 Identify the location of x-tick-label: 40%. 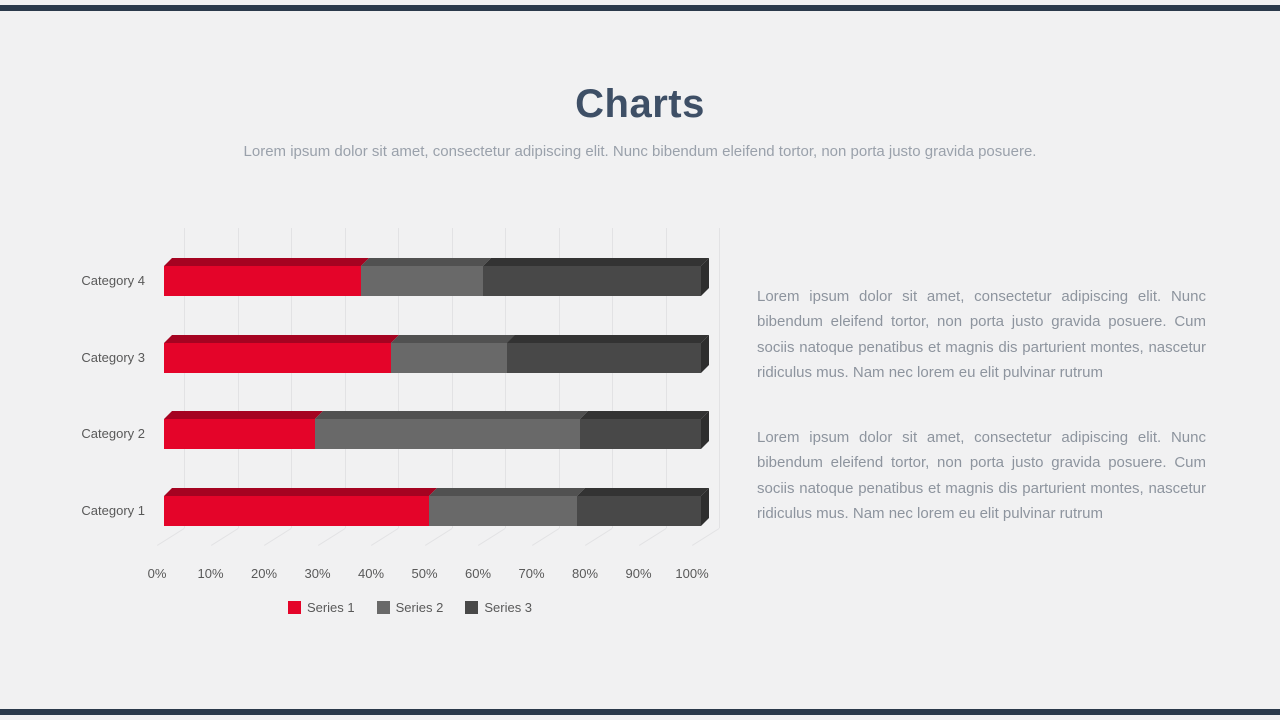
(371, 573).